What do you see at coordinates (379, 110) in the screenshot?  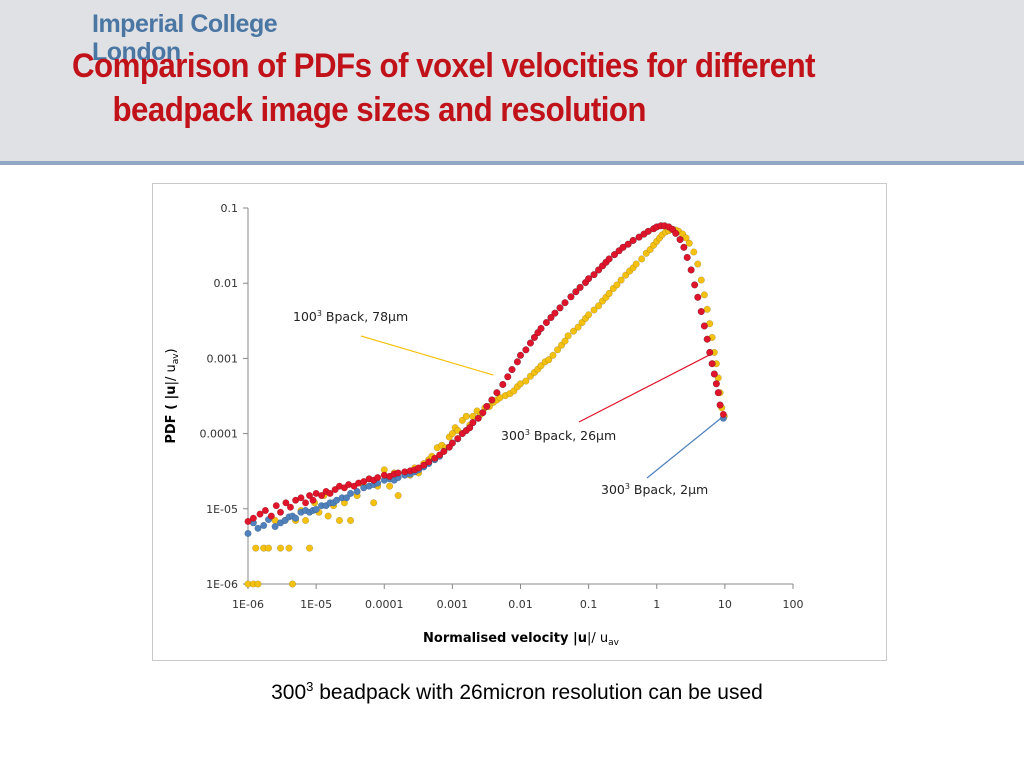 I see `title-line-2: beadpack image sizes and resolution` at bounding box center [379, 110].